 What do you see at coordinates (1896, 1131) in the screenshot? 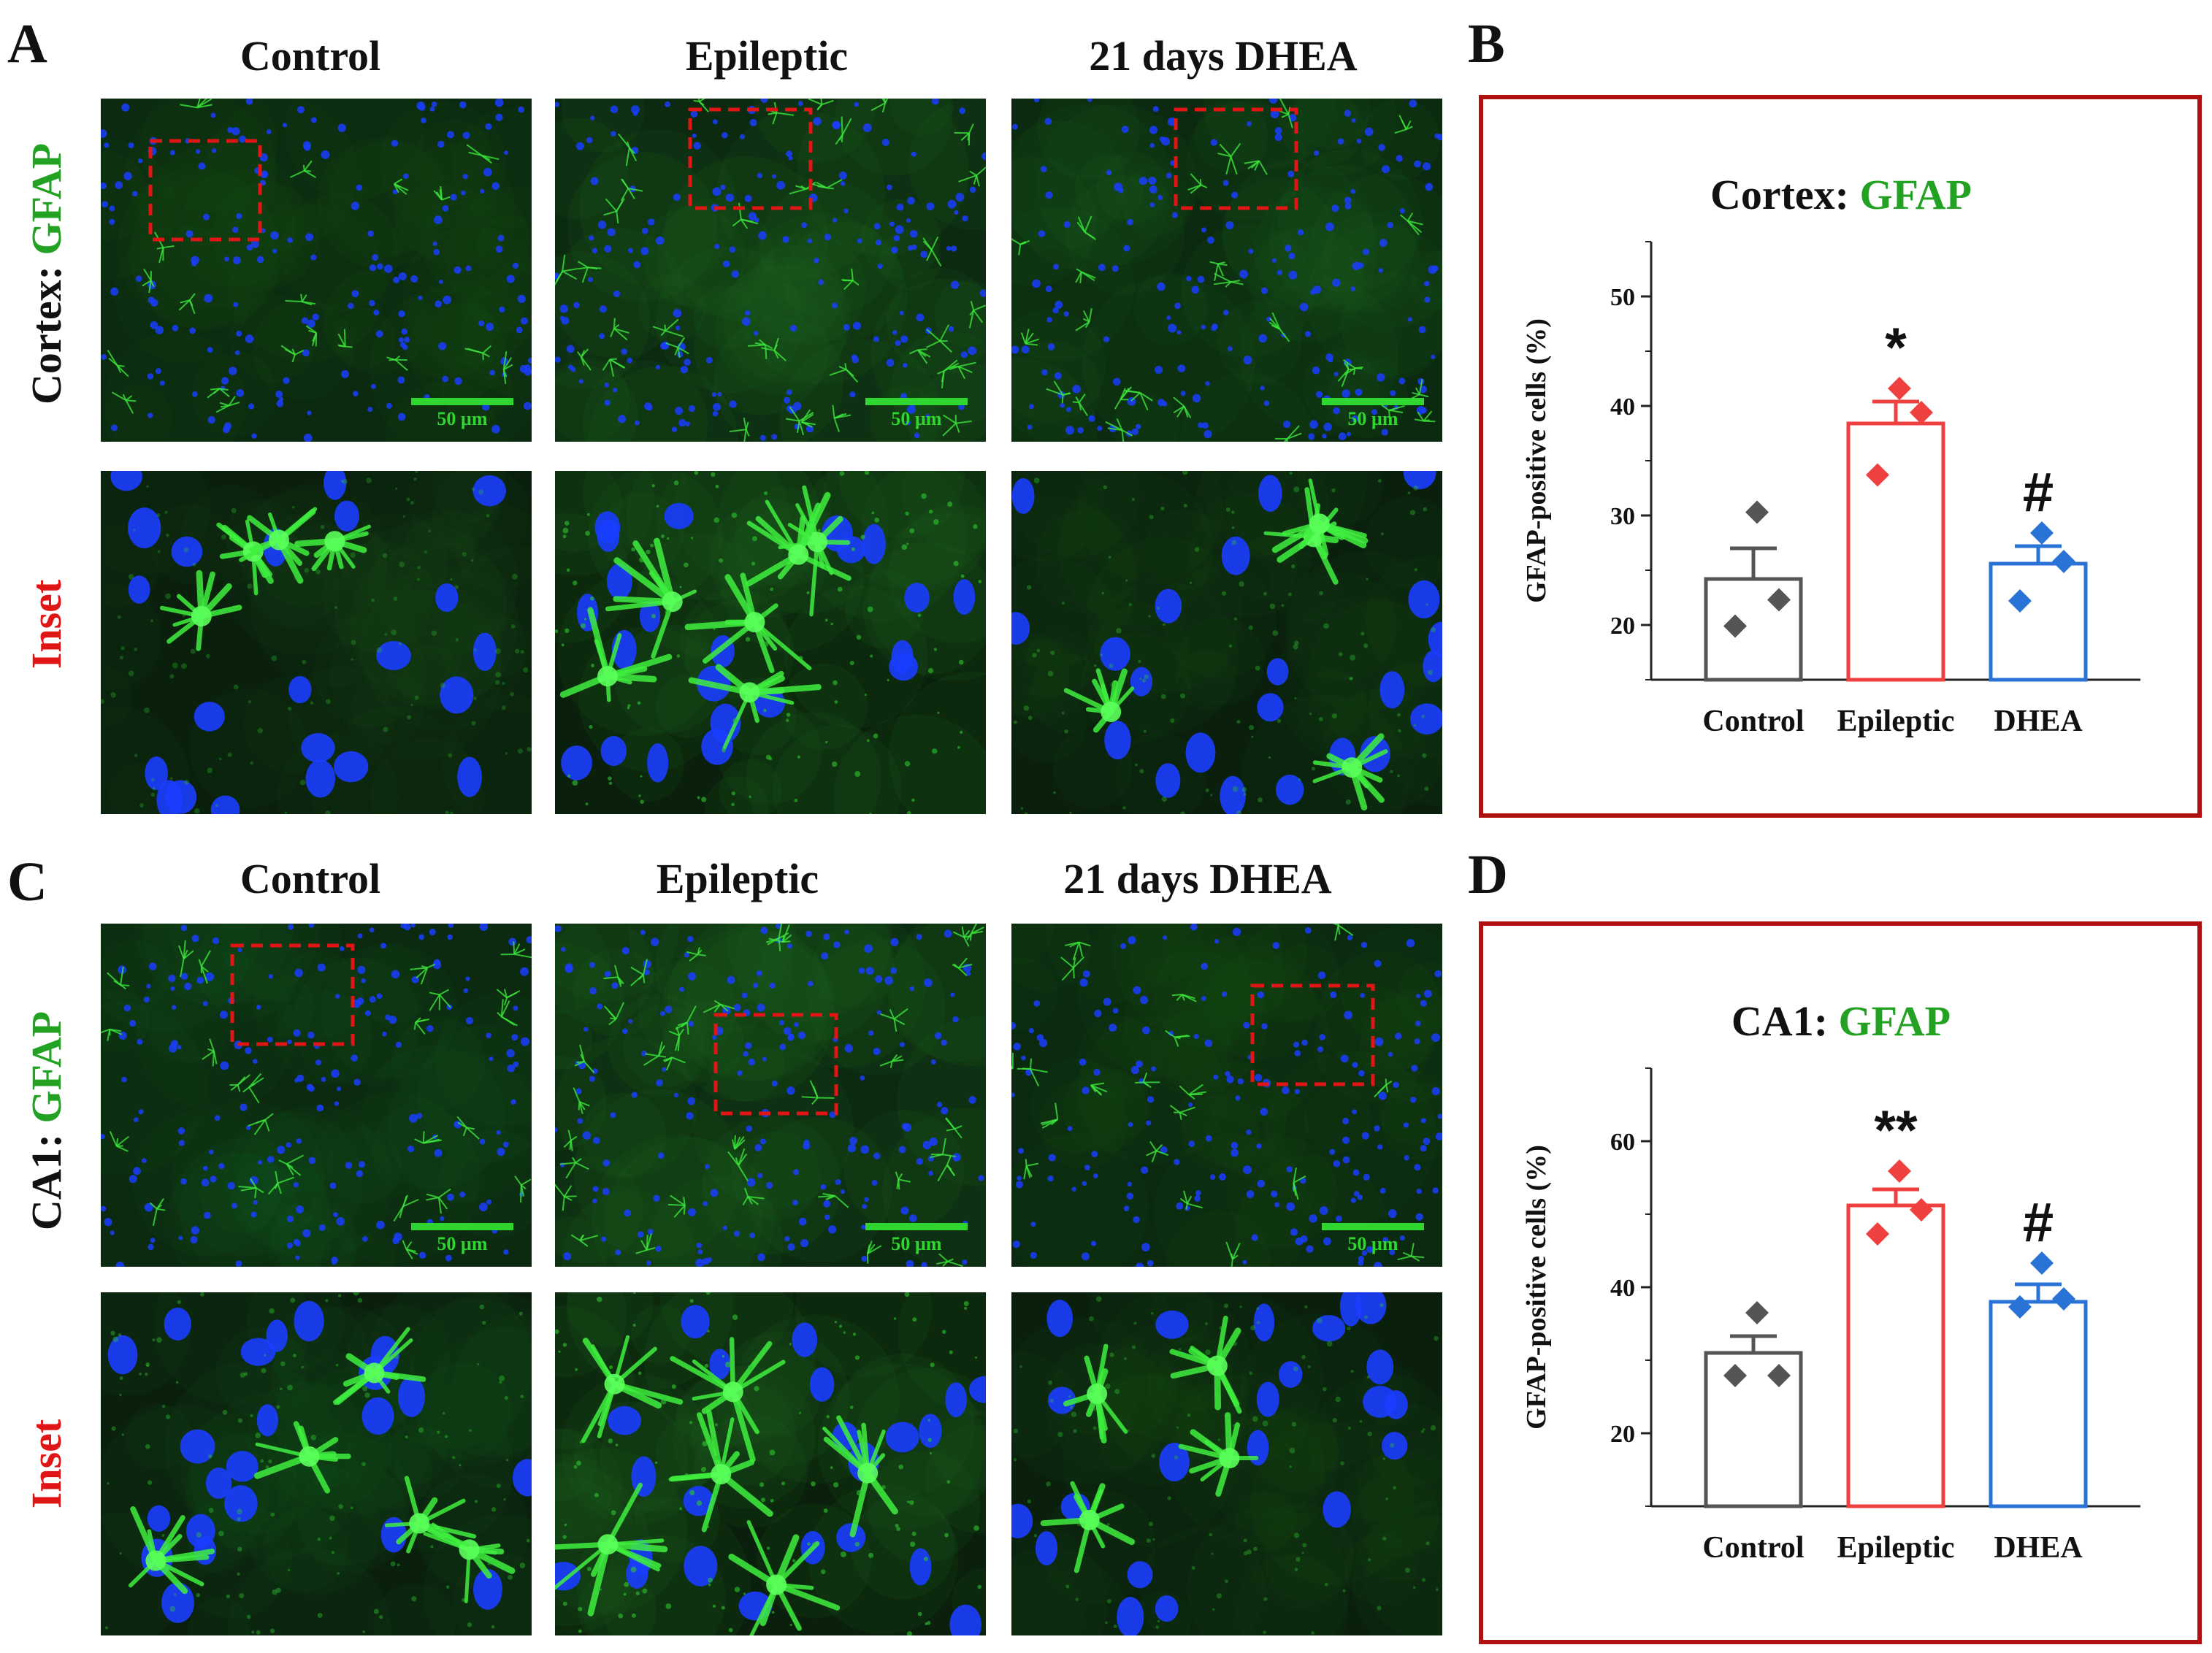
I see `significance-marker: **` at bounding box center [1896, 1131].